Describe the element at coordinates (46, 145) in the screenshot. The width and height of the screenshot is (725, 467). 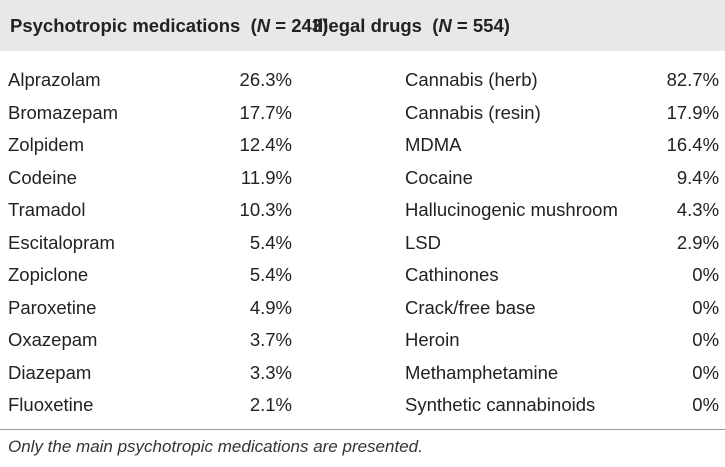
I see `medication-name: Zolpidem` at that location.